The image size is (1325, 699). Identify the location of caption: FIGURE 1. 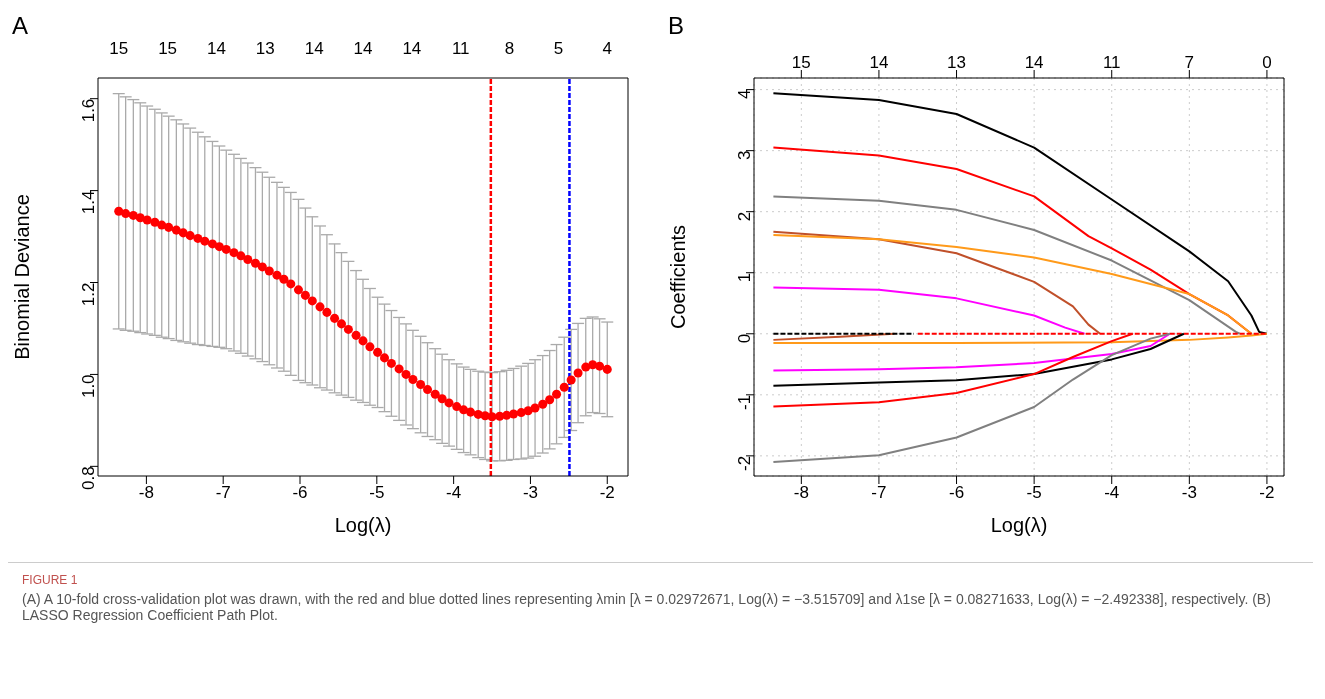
(50, 580).